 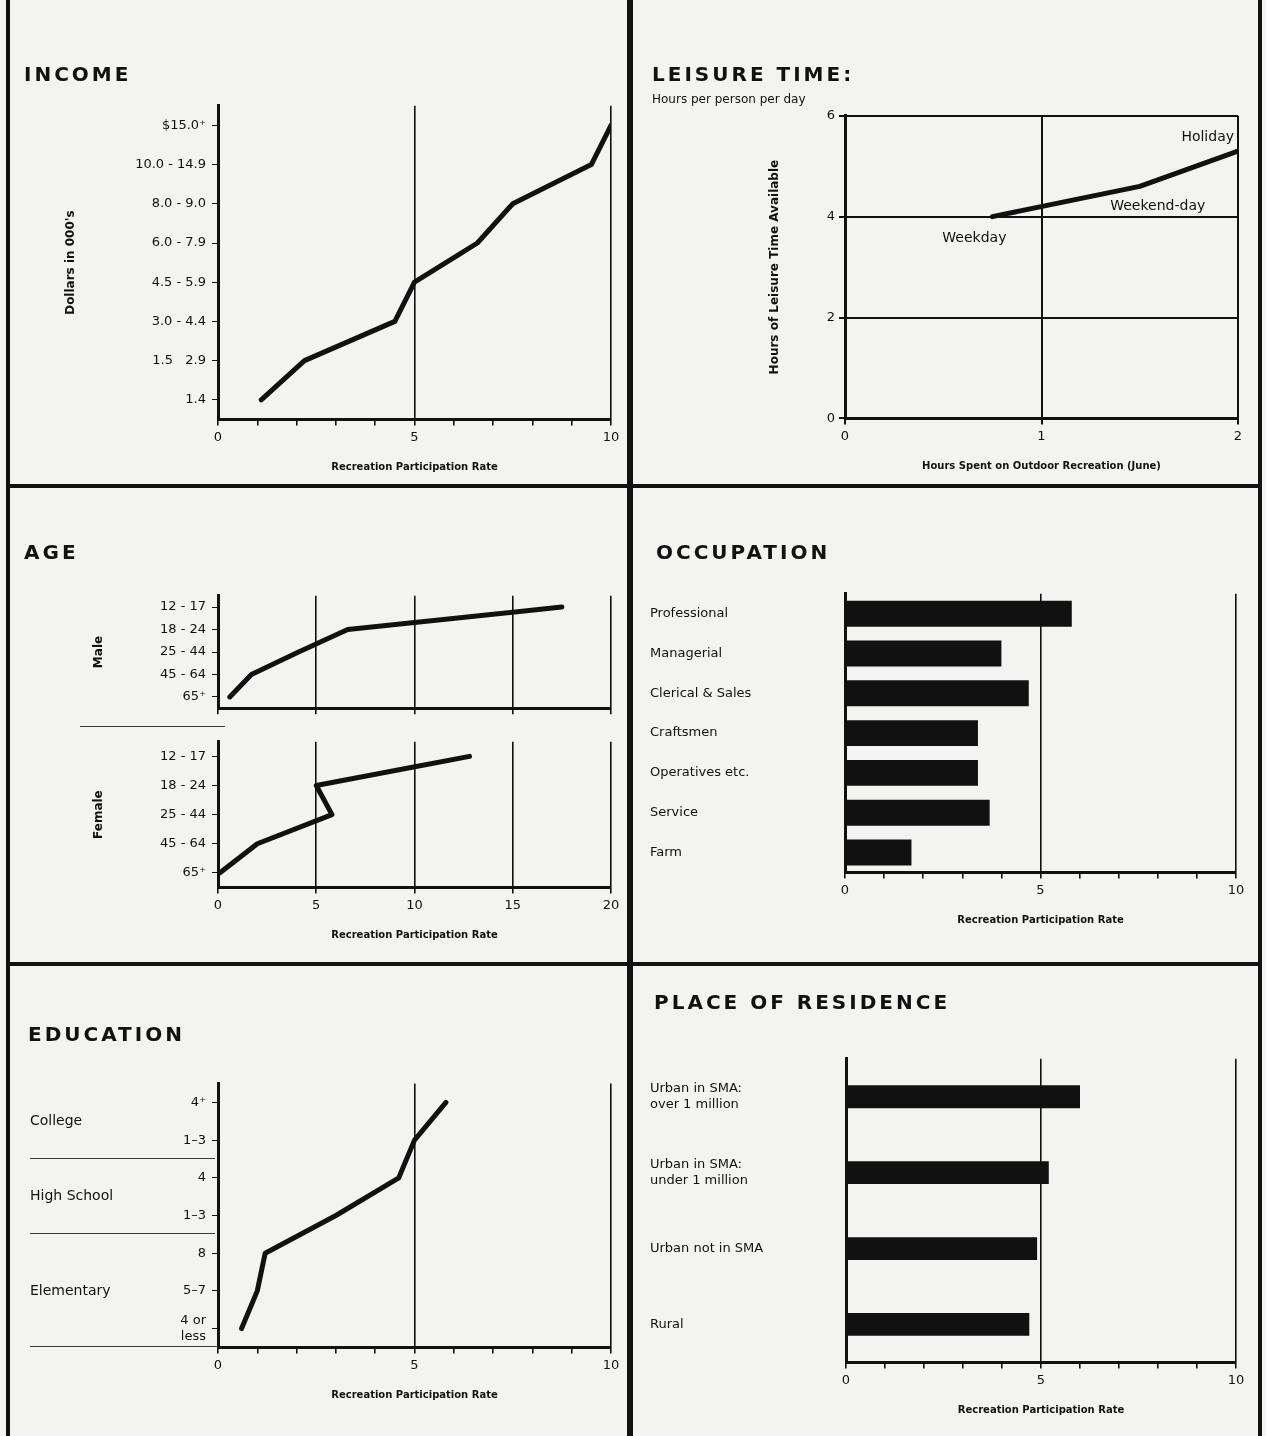 What do you see at coordinates (78, 74) in the screenshot?
I see `chart-title: INCOME` at bounding box center [78, 74].